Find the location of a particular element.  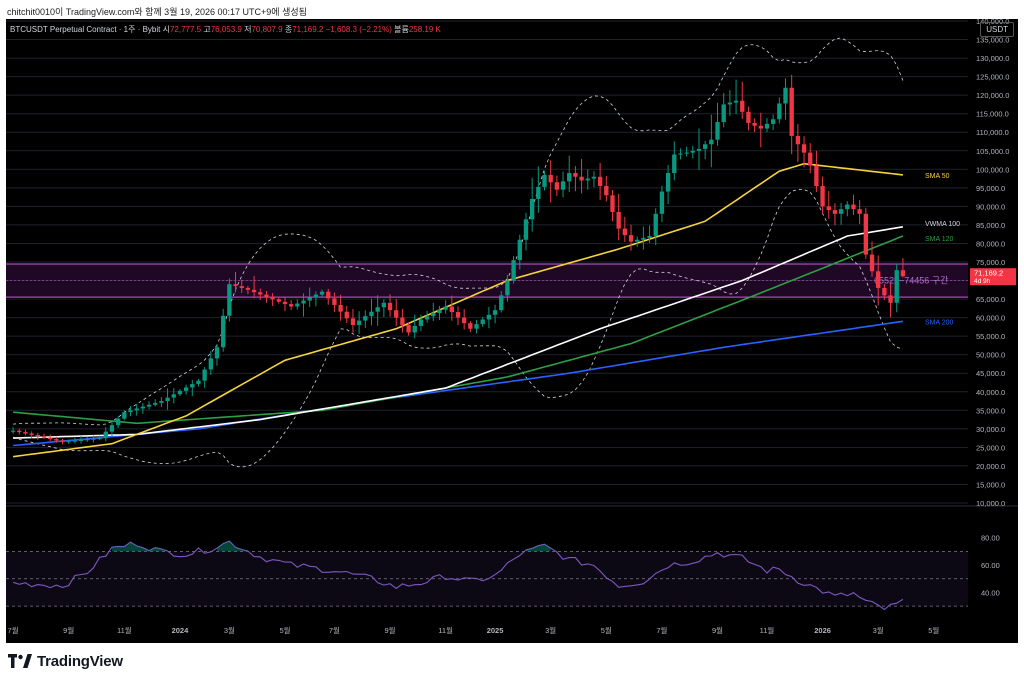

countdown-value: 4d 9h is located at coordinates (982, 281).